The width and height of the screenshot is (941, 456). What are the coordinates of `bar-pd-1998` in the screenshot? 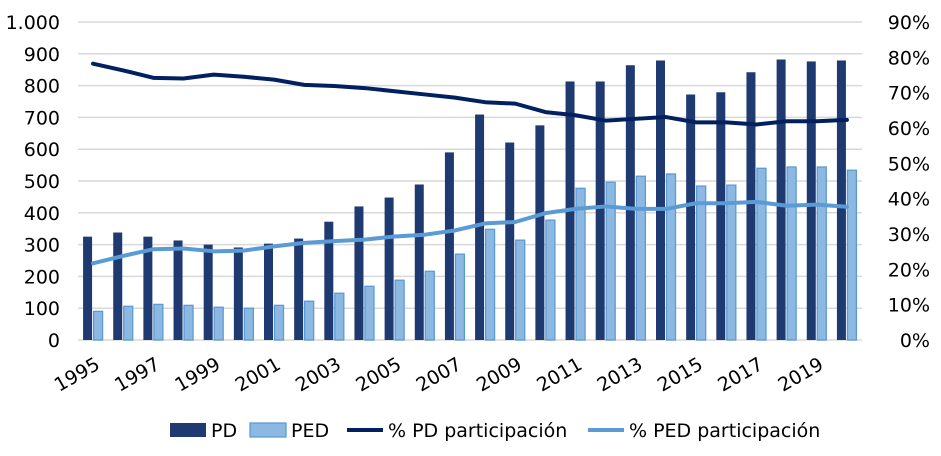 It's located at (178, 290).